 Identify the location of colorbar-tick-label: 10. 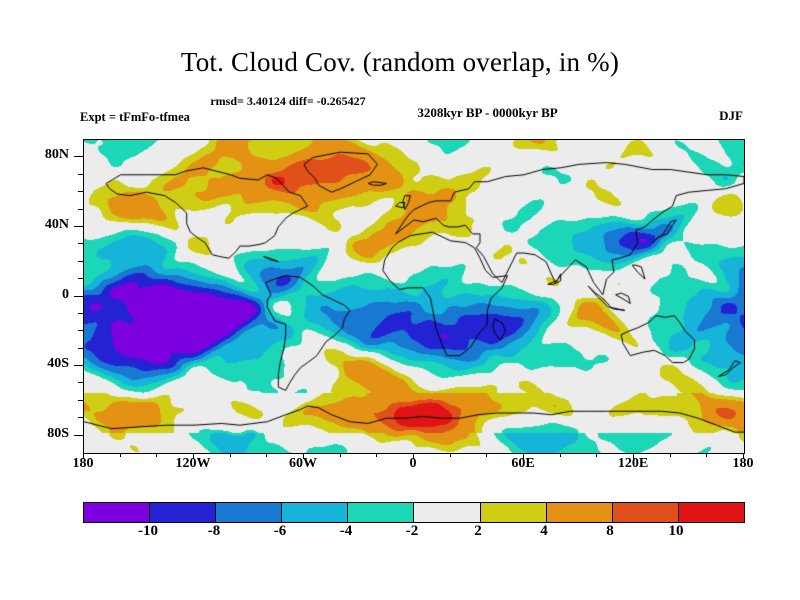
(676, 531).